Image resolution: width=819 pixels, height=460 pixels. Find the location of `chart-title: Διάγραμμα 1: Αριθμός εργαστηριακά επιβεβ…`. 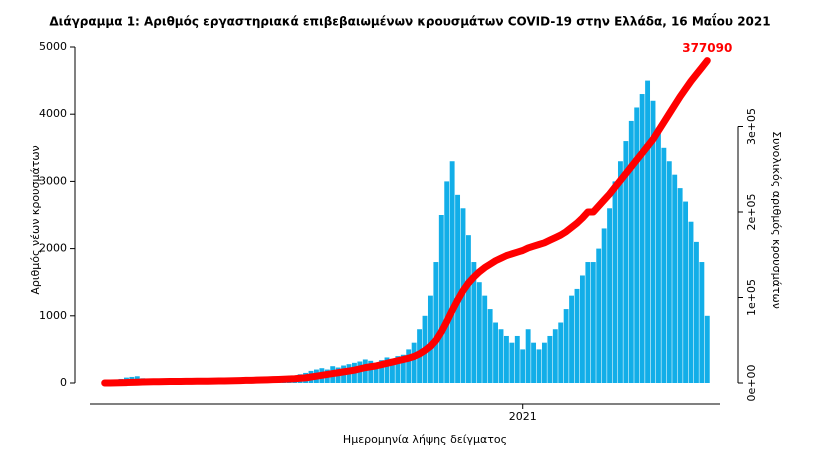

chart-title: Διάγραμμα 1: Αριθμός εργαστηριακά επιβεβ… is located at coordinates (409, 21).